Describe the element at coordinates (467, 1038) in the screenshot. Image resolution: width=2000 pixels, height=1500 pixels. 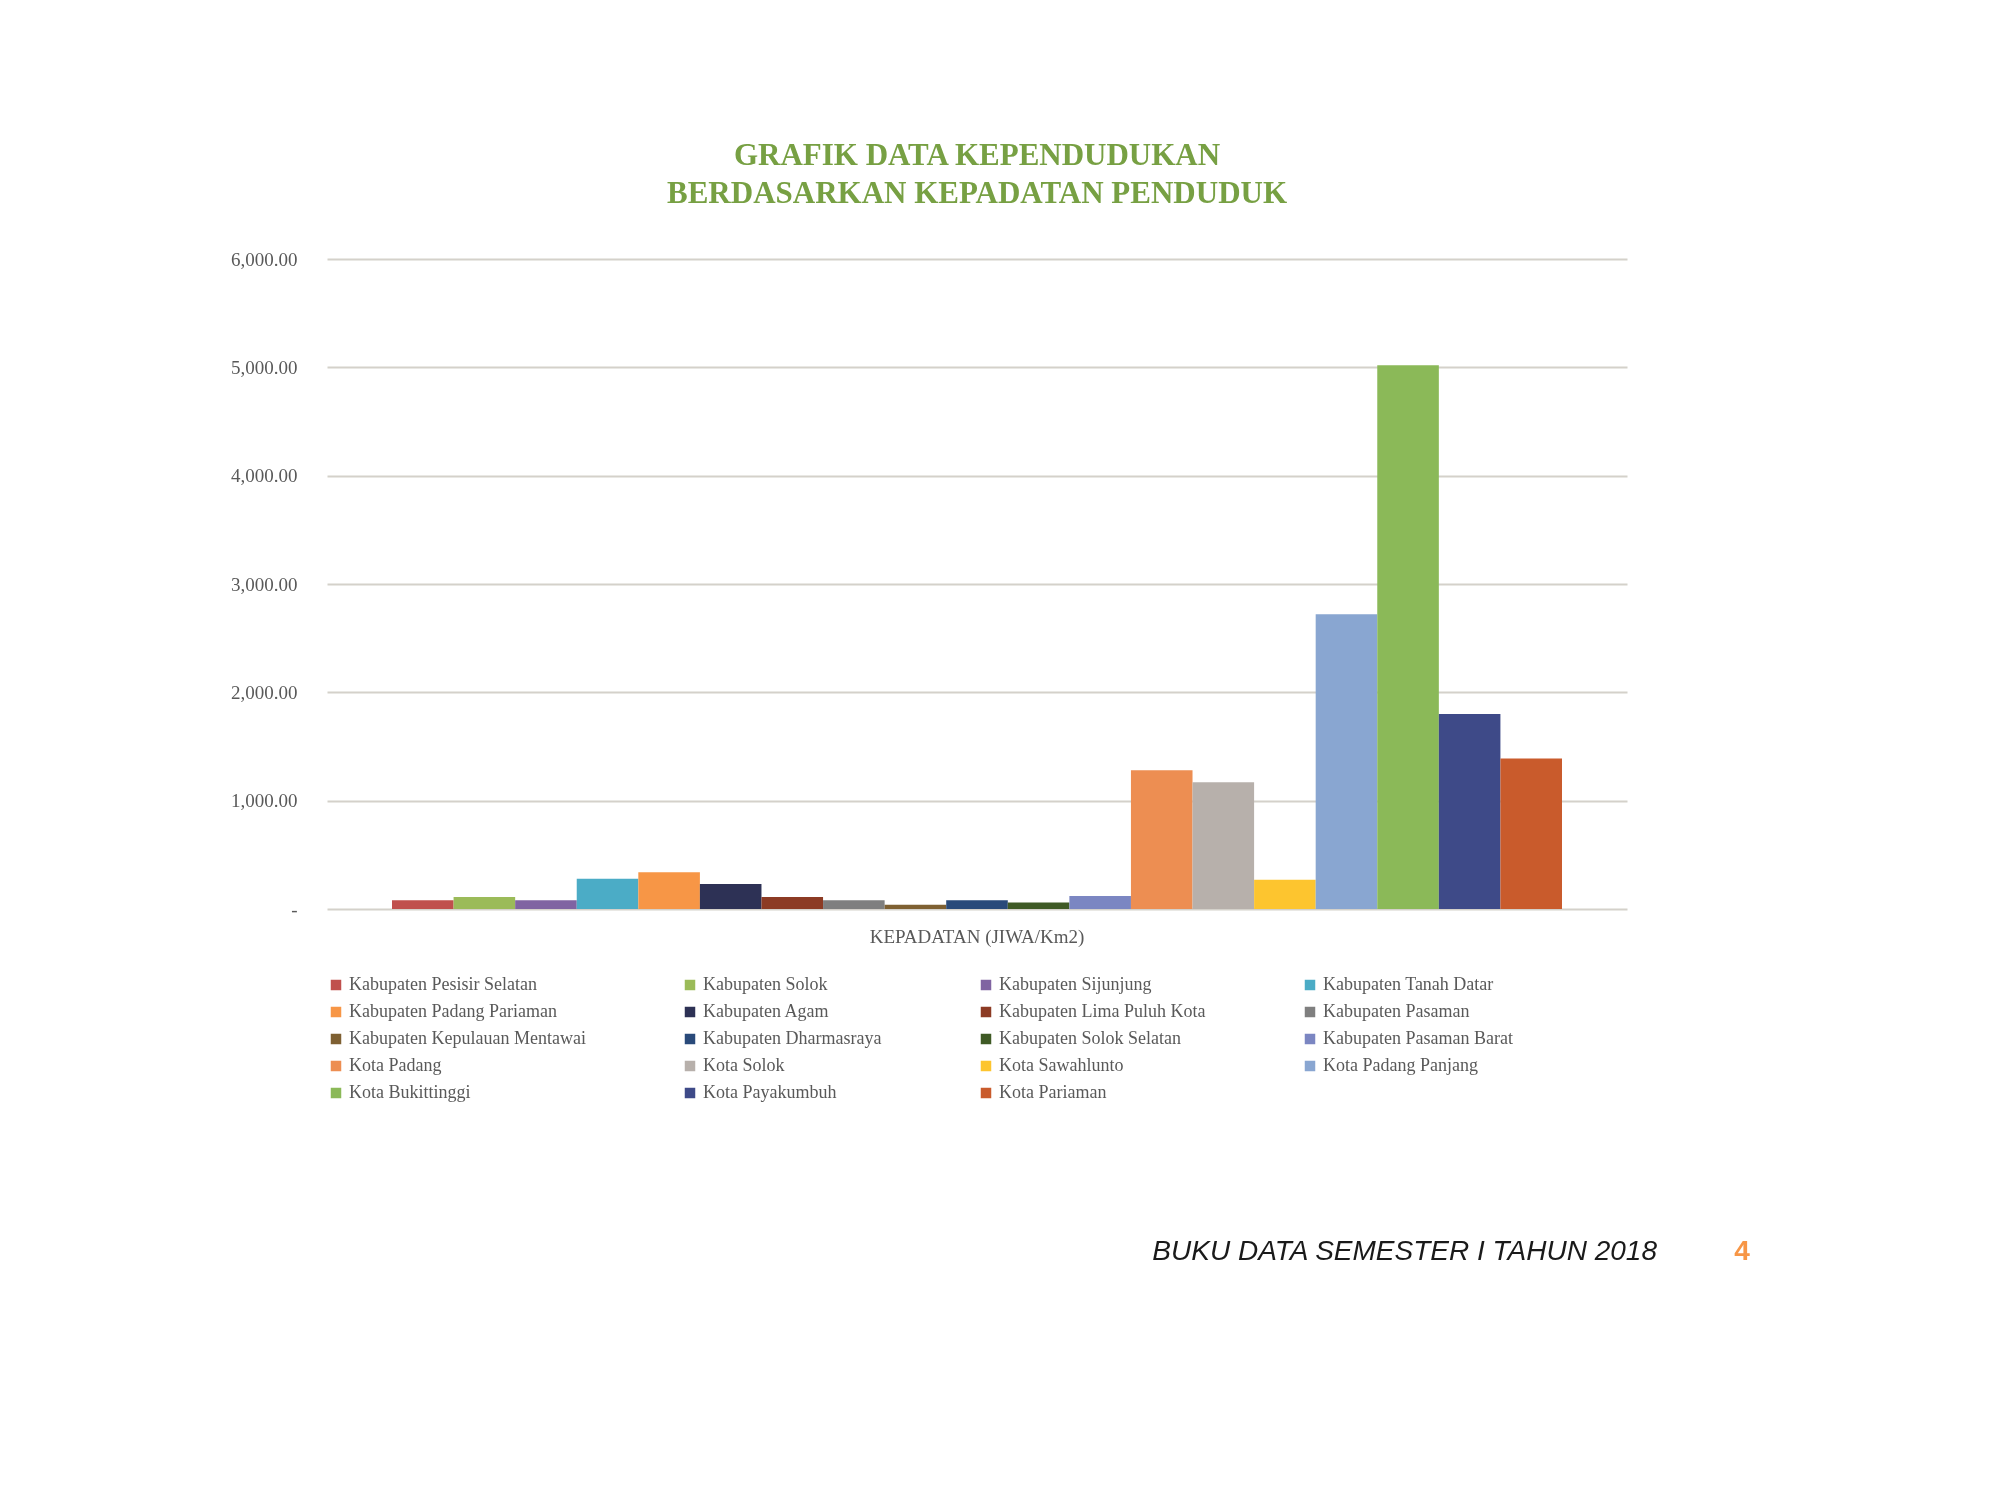
I see `legend-label: Kabupaten Kepulauan Mentawai` at that location.